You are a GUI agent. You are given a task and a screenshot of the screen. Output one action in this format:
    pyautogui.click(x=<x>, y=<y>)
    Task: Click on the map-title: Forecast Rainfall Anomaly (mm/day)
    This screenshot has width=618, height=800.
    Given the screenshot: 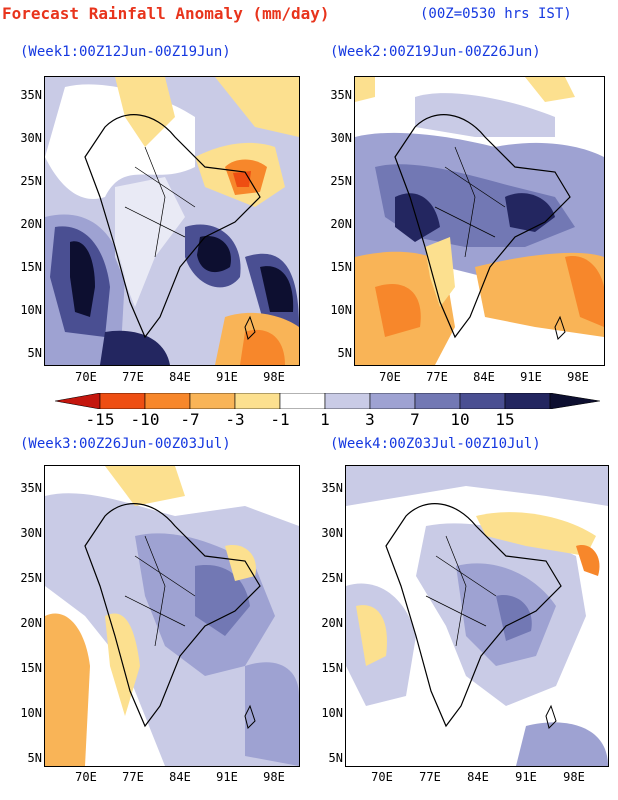 What is the action you would take?
    pyautogui.click(x=166, y=13)
    